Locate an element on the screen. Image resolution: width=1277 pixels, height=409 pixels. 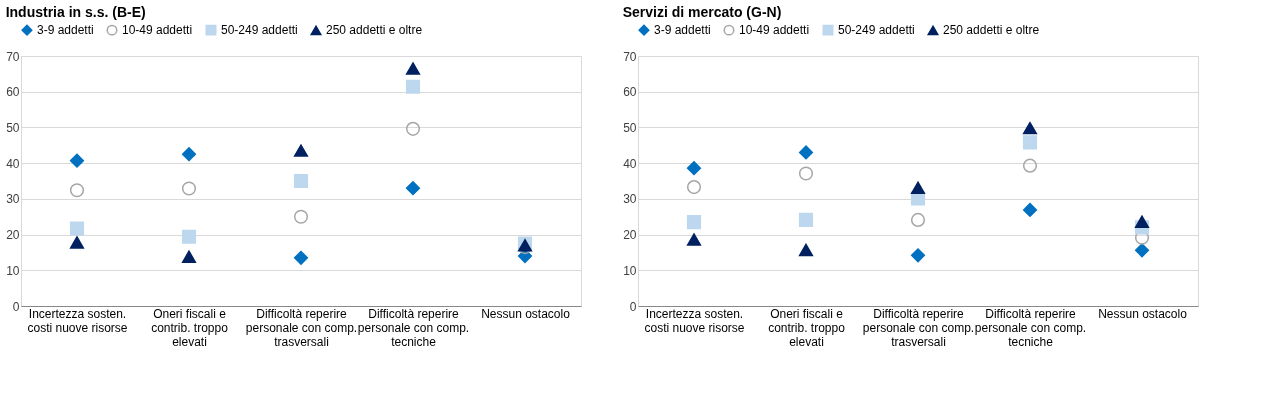
chart-title: Industria in s.s. (B-E) is located at coordinates (75, 12).